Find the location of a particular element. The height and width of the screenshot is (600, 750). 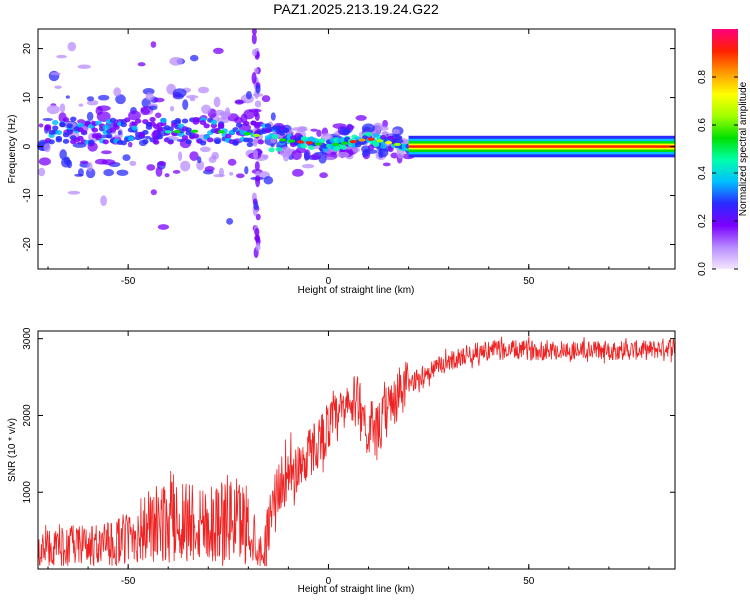

x-tick-label: -50 is located at coordinates (128, 281).